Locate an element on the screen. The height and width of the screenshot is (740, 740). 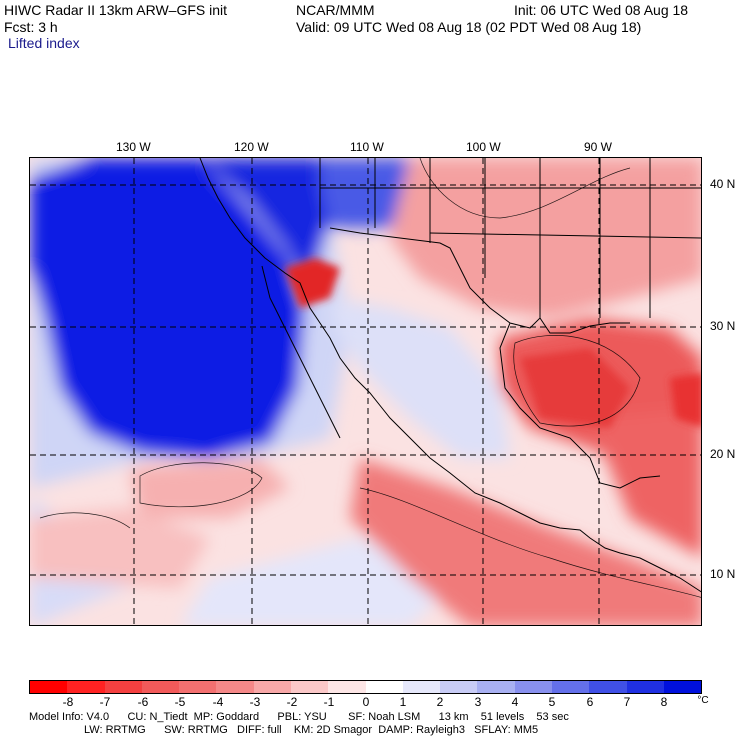
lon-label-120w: 120 W is located at coordinates (251, 147).